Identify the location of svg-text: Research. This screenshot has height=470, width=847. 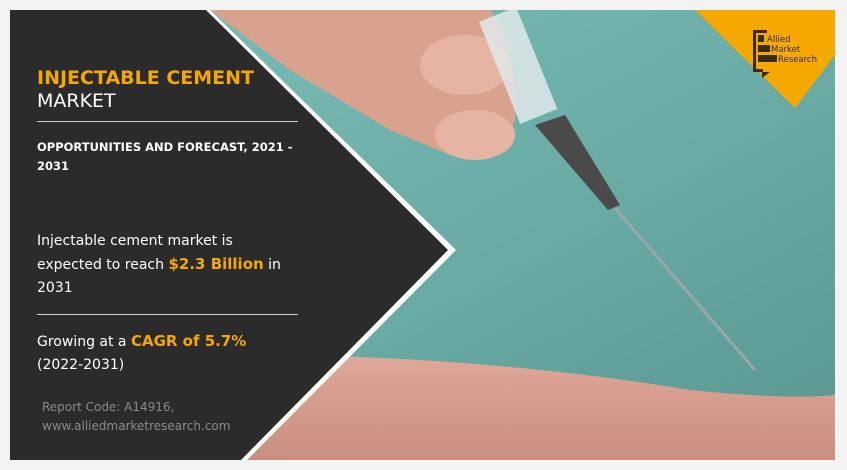
(797, 60).